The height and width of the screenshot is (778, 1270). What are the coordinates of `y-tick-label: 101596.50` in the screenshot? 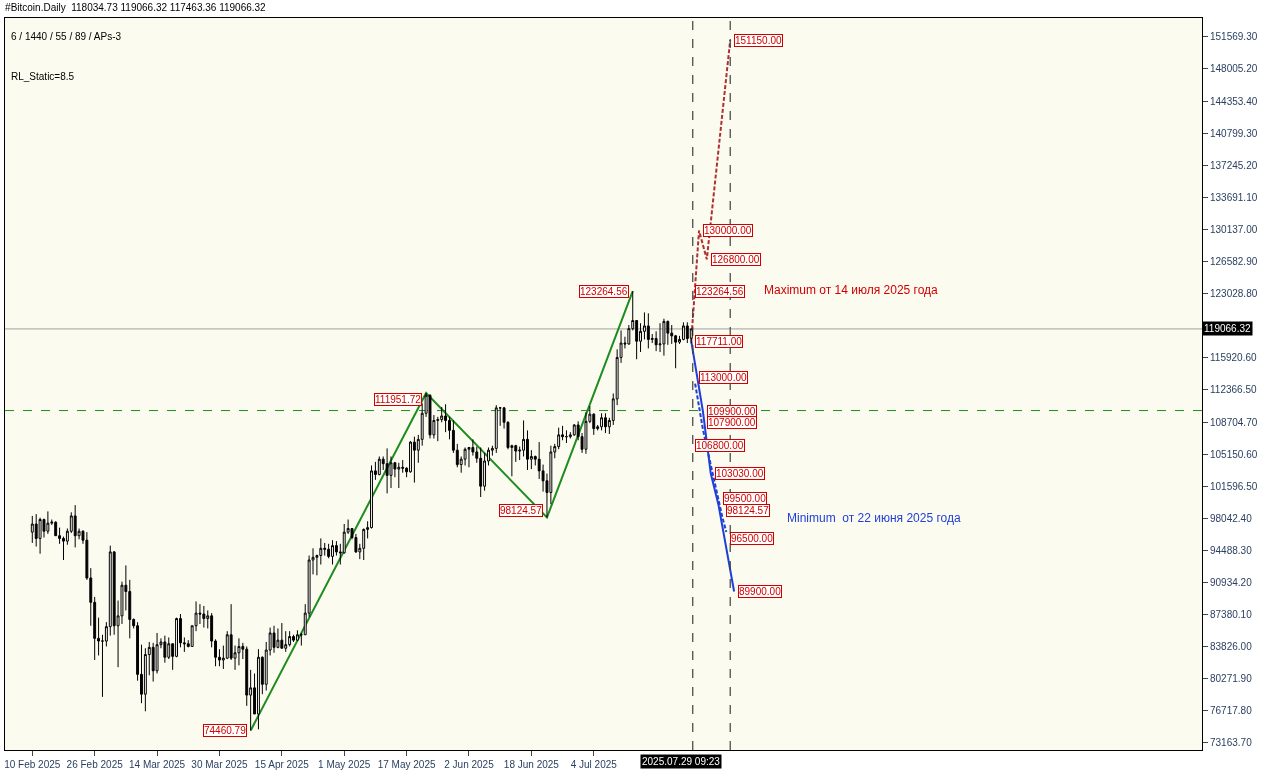 It's located at (1234, 486).